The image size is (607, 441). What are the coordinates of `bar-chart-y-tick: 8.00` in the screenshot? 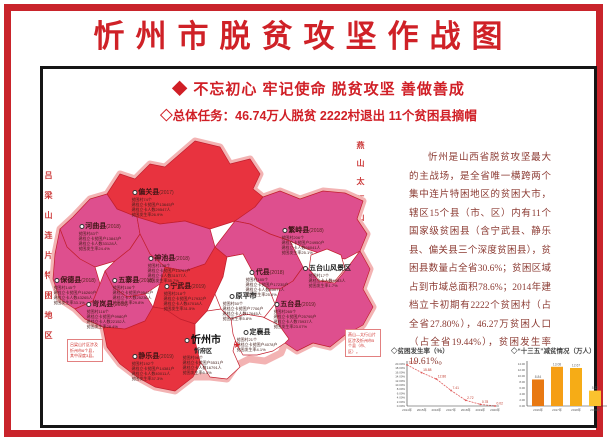 It's located at (522, 382).